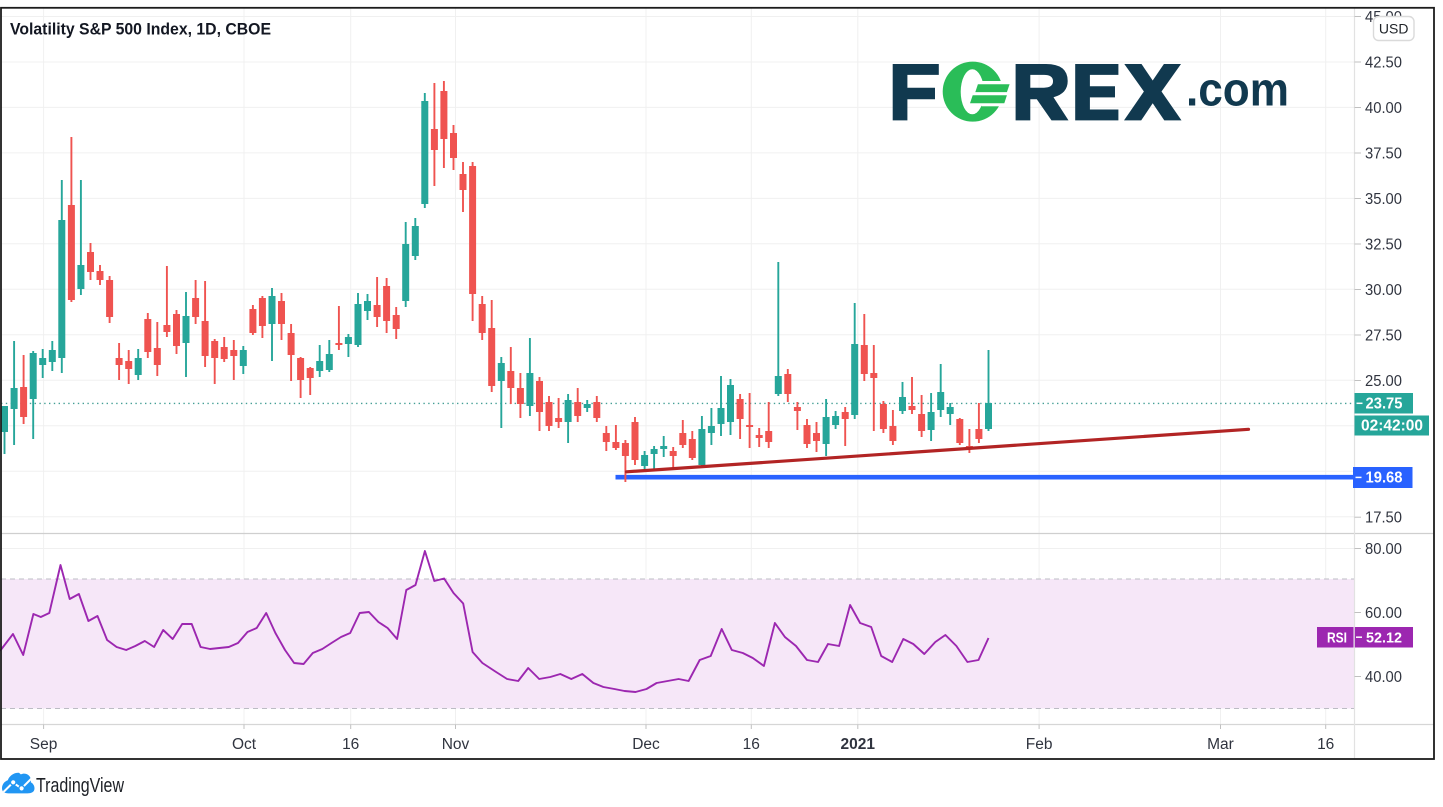 The height and width of the screenshot is (807, 1443). I want to click on svg-text: Mar, so click(1220, 744).